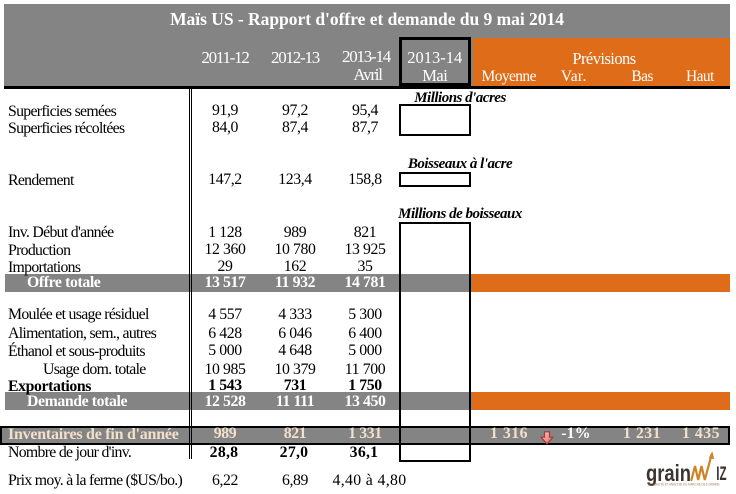  Describe the element at coordinates (668, 473) in the screenshot. I see `svg-text: grain` at that location.